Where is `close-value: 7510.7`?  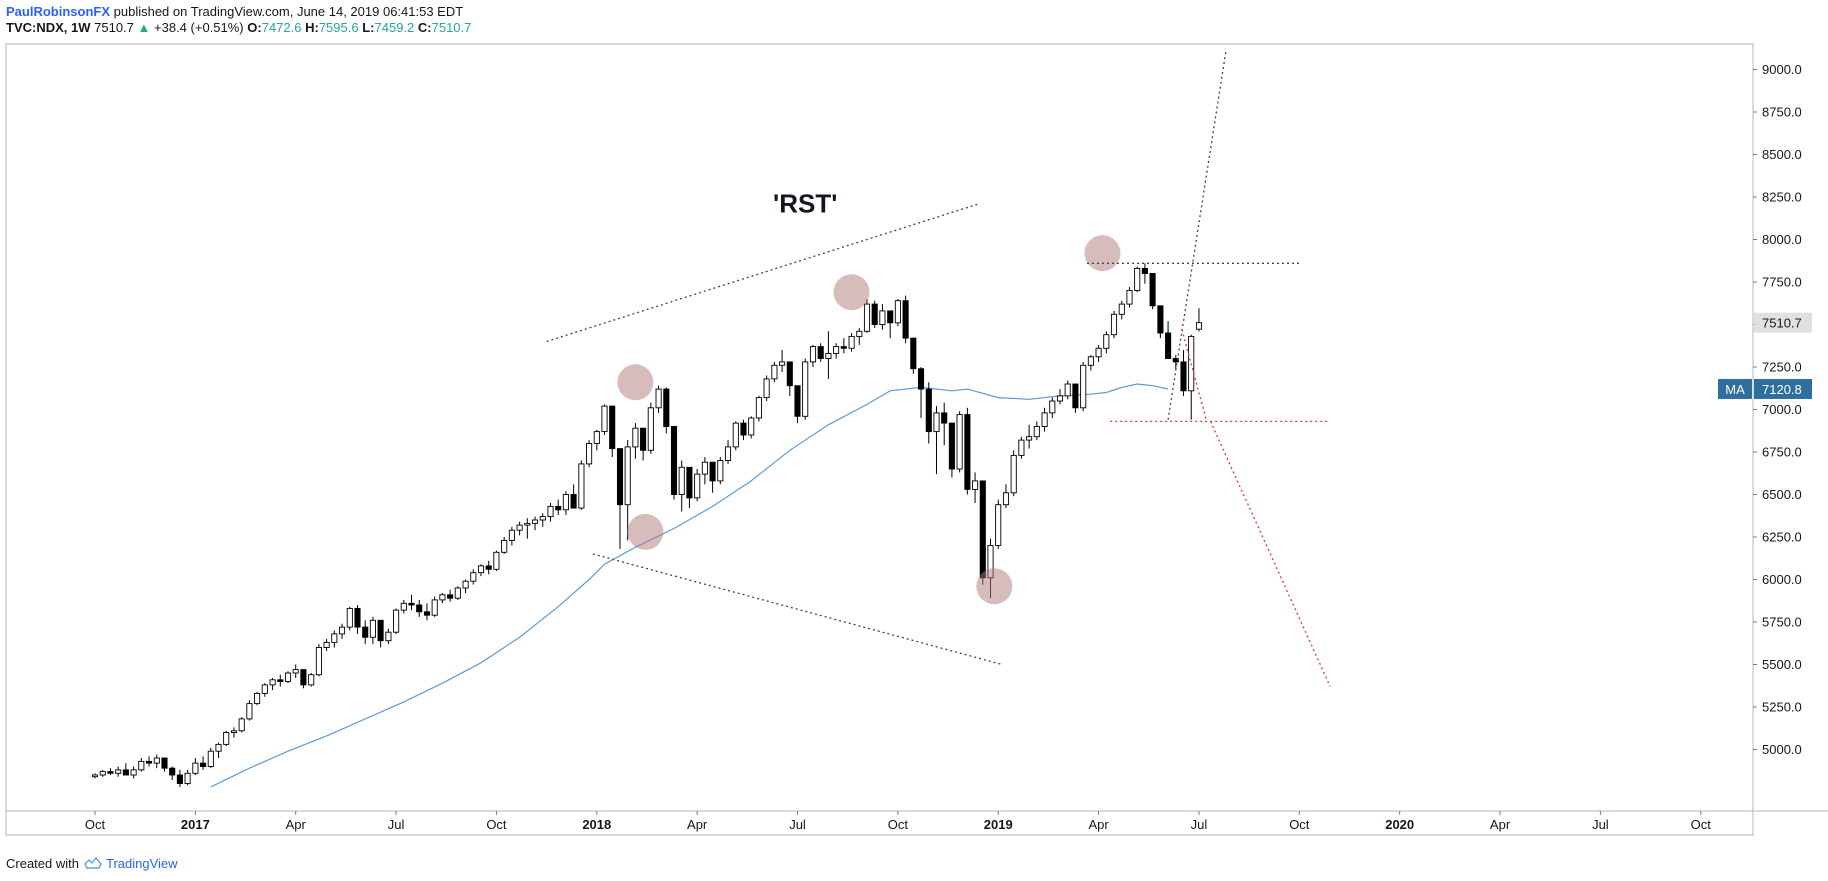 close-value: 7510.7 is located at coordinates (451, 27).